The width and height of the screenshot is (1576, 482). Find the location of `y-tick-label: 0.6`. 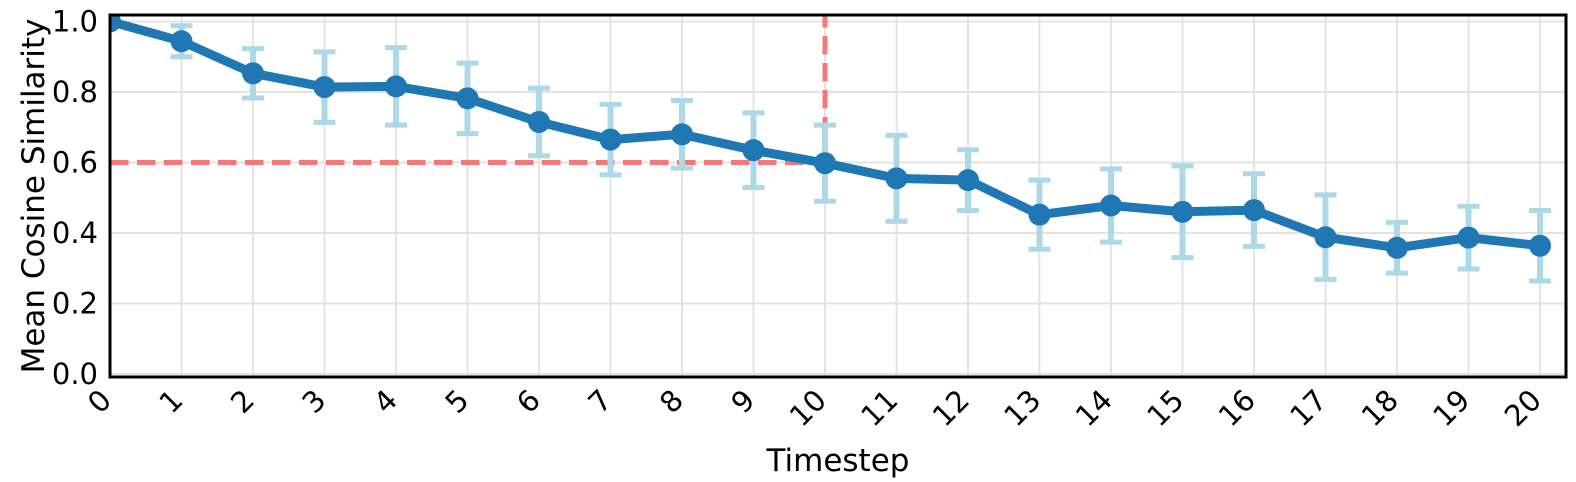

y-tick-label: 0.6 is located at coordinates (75, 163).